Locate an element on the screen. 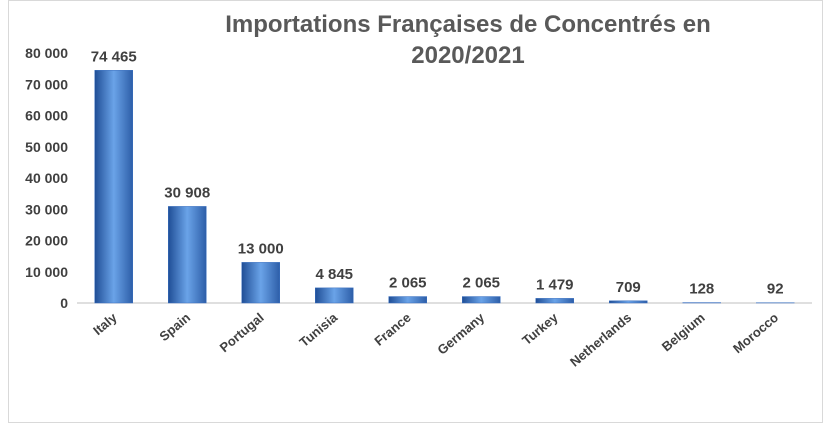 This screenshot has height=423, width=823. x-tick-label: Turkey is located at coordinates (540, 328).